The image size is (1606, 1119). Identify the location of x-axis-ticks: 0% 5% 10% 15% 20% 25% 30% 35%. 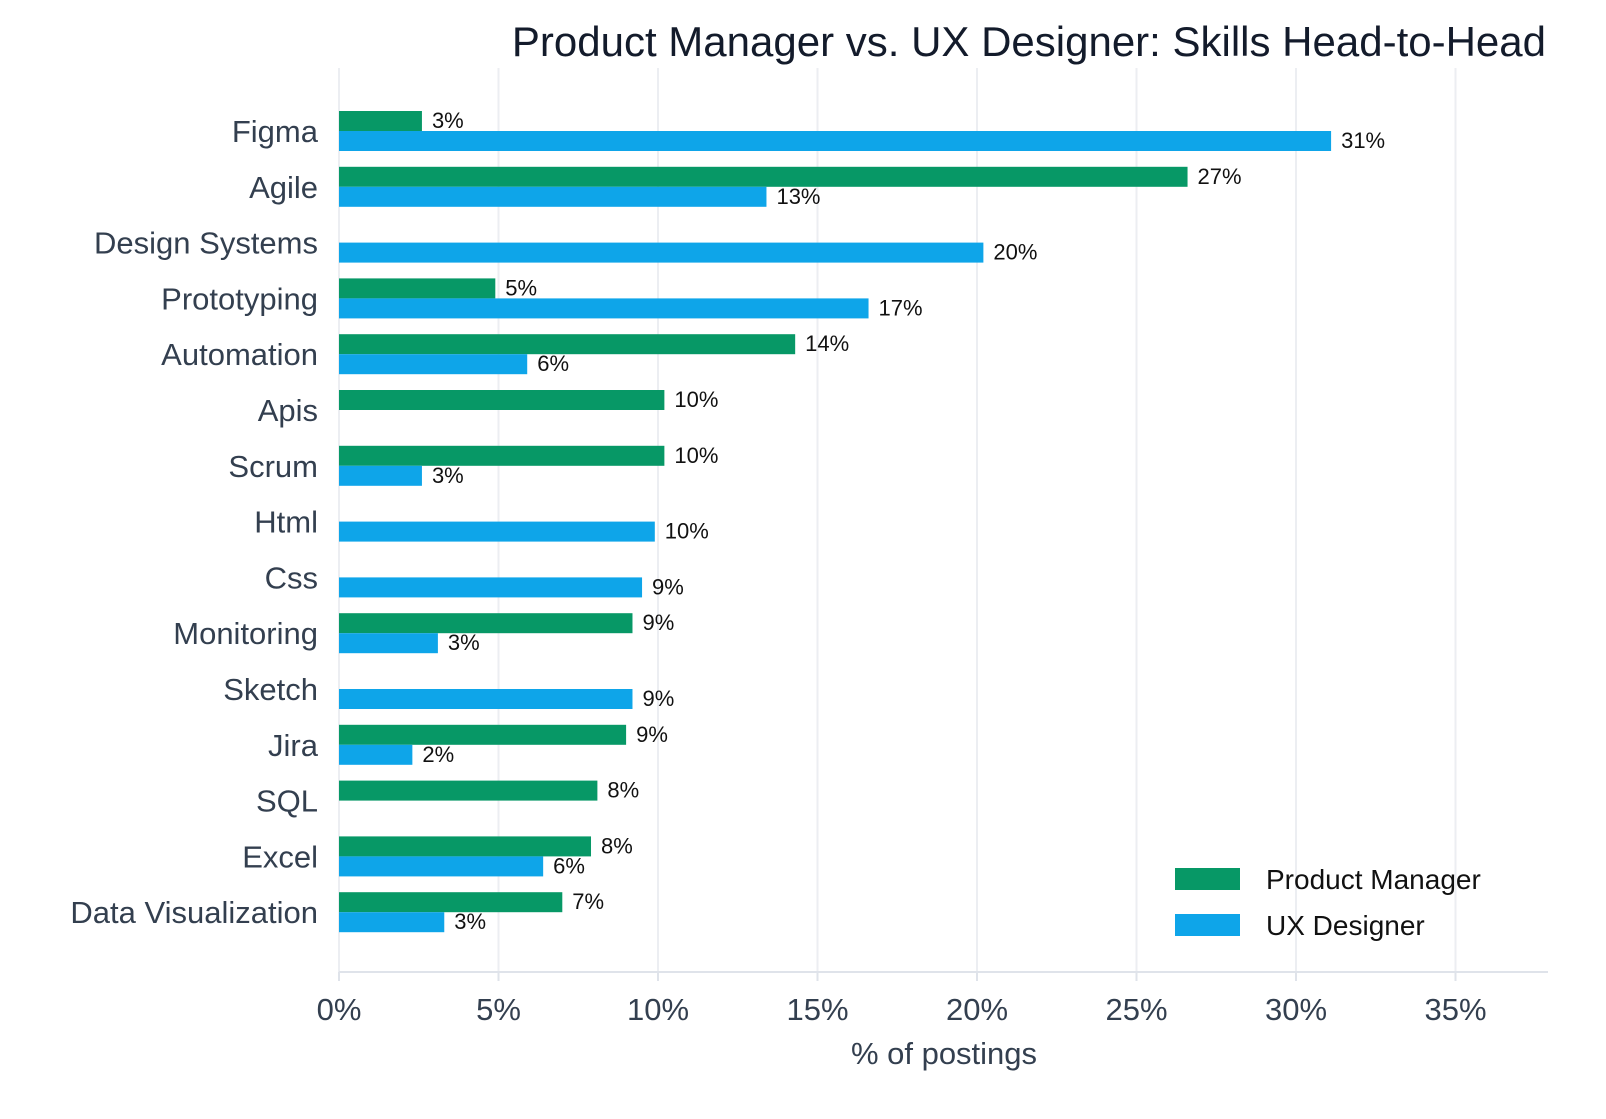
(902, 999).